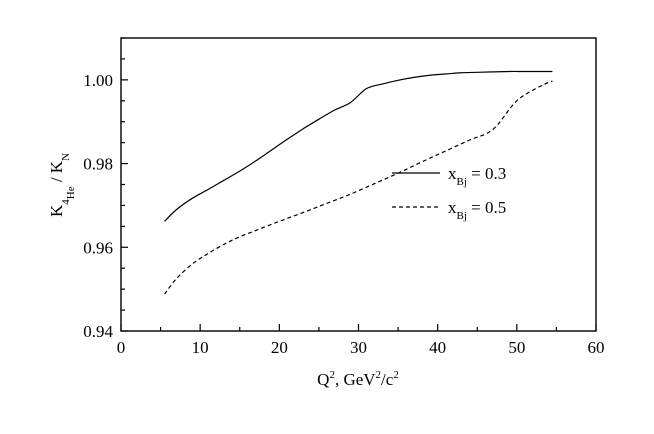 The height and width of the screenshot is (434, 654). Describe the element at coordinates (477, 210) in the screenshot. I see `legend-label-1: xBj = 0.5` at that location.